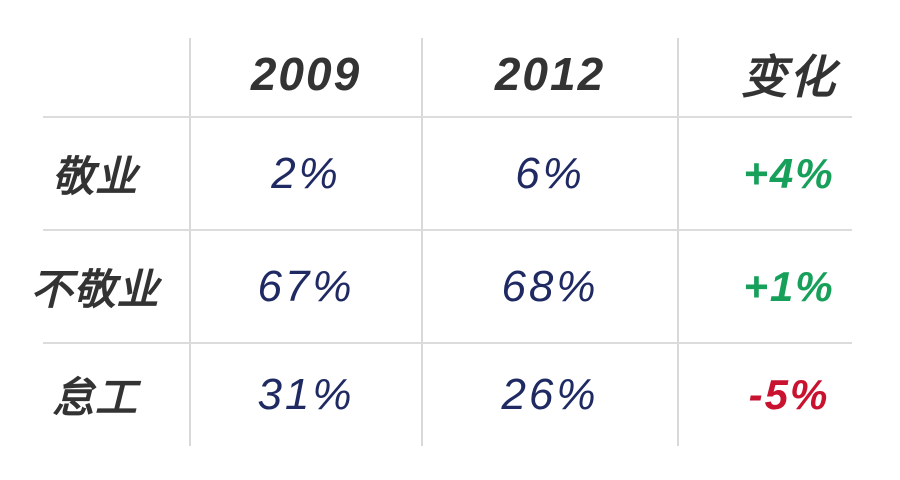  What do you see at coordinates (789, 76) in the screenshot?
I see `header-change: 变化` at bounding box center [789, 76].